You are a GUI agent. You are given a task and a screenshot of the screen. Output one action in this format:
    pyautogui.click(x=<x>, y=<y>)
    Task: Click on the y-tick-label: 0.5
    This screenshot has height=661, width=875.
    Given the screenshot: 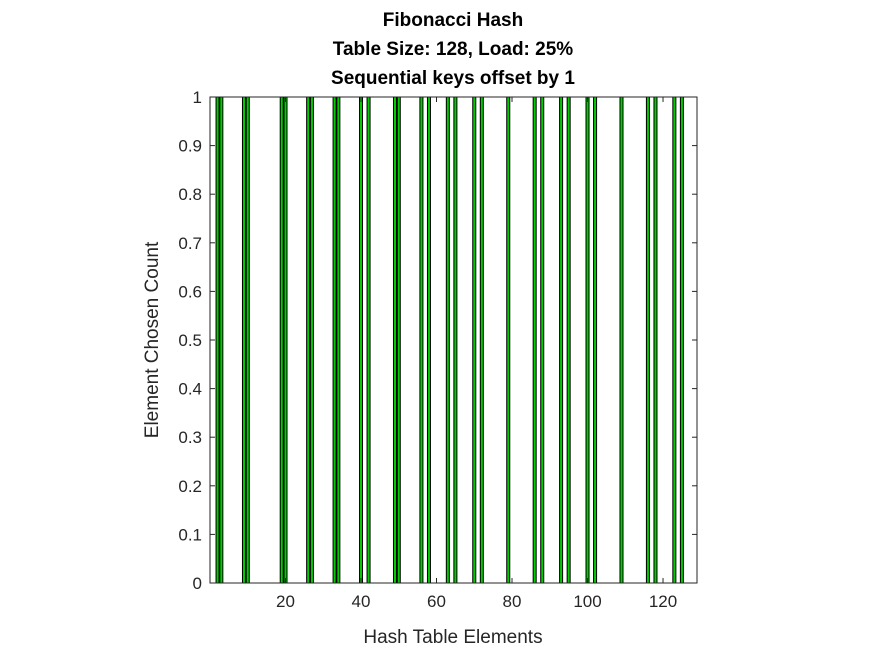 What is the action you would take?
    pyautogui.click(x=190, y=340)
    